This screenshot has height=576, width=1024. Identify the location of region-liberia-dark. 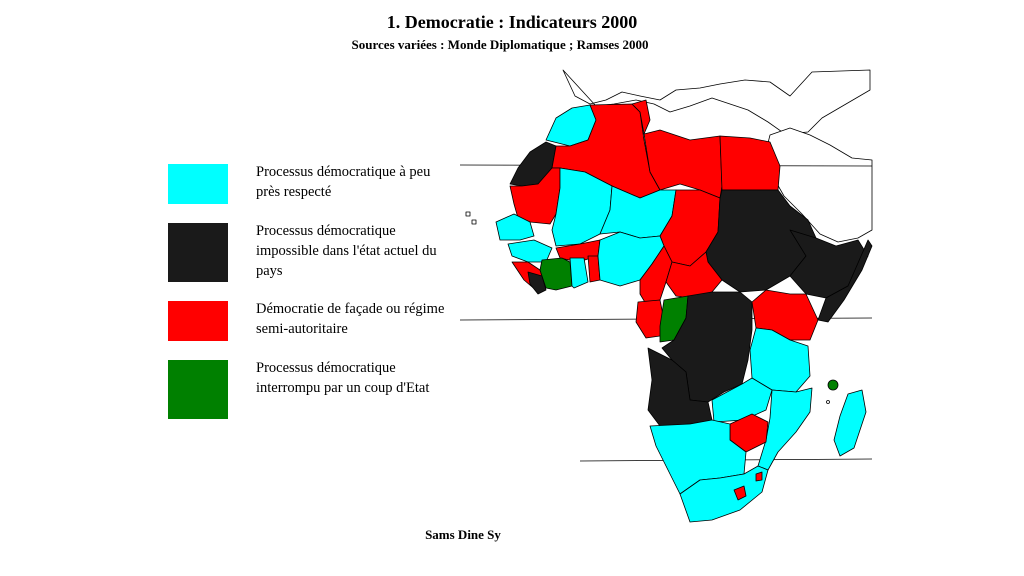
(537, 283).